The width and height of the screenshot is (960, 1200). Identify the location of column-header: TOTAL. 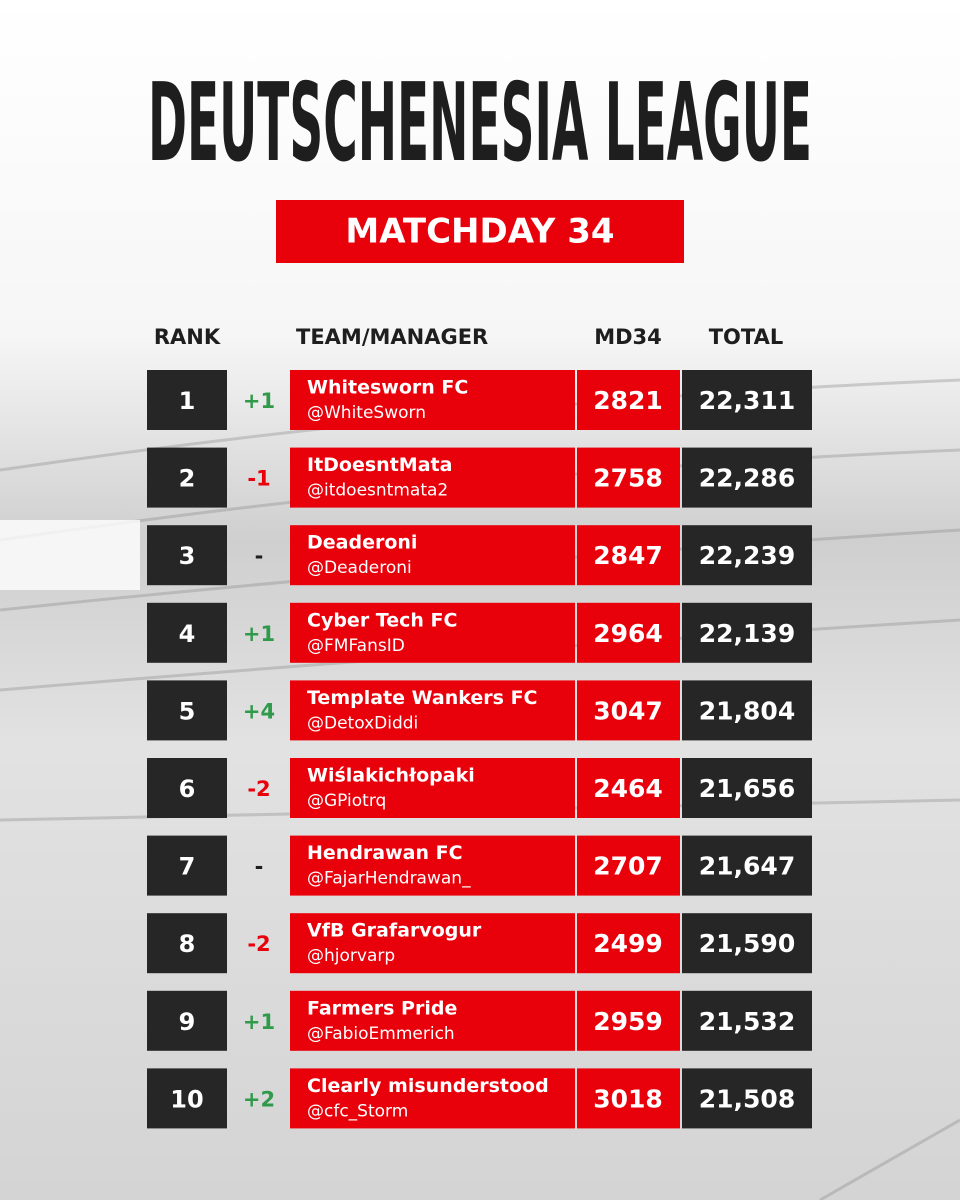
(746, 337).